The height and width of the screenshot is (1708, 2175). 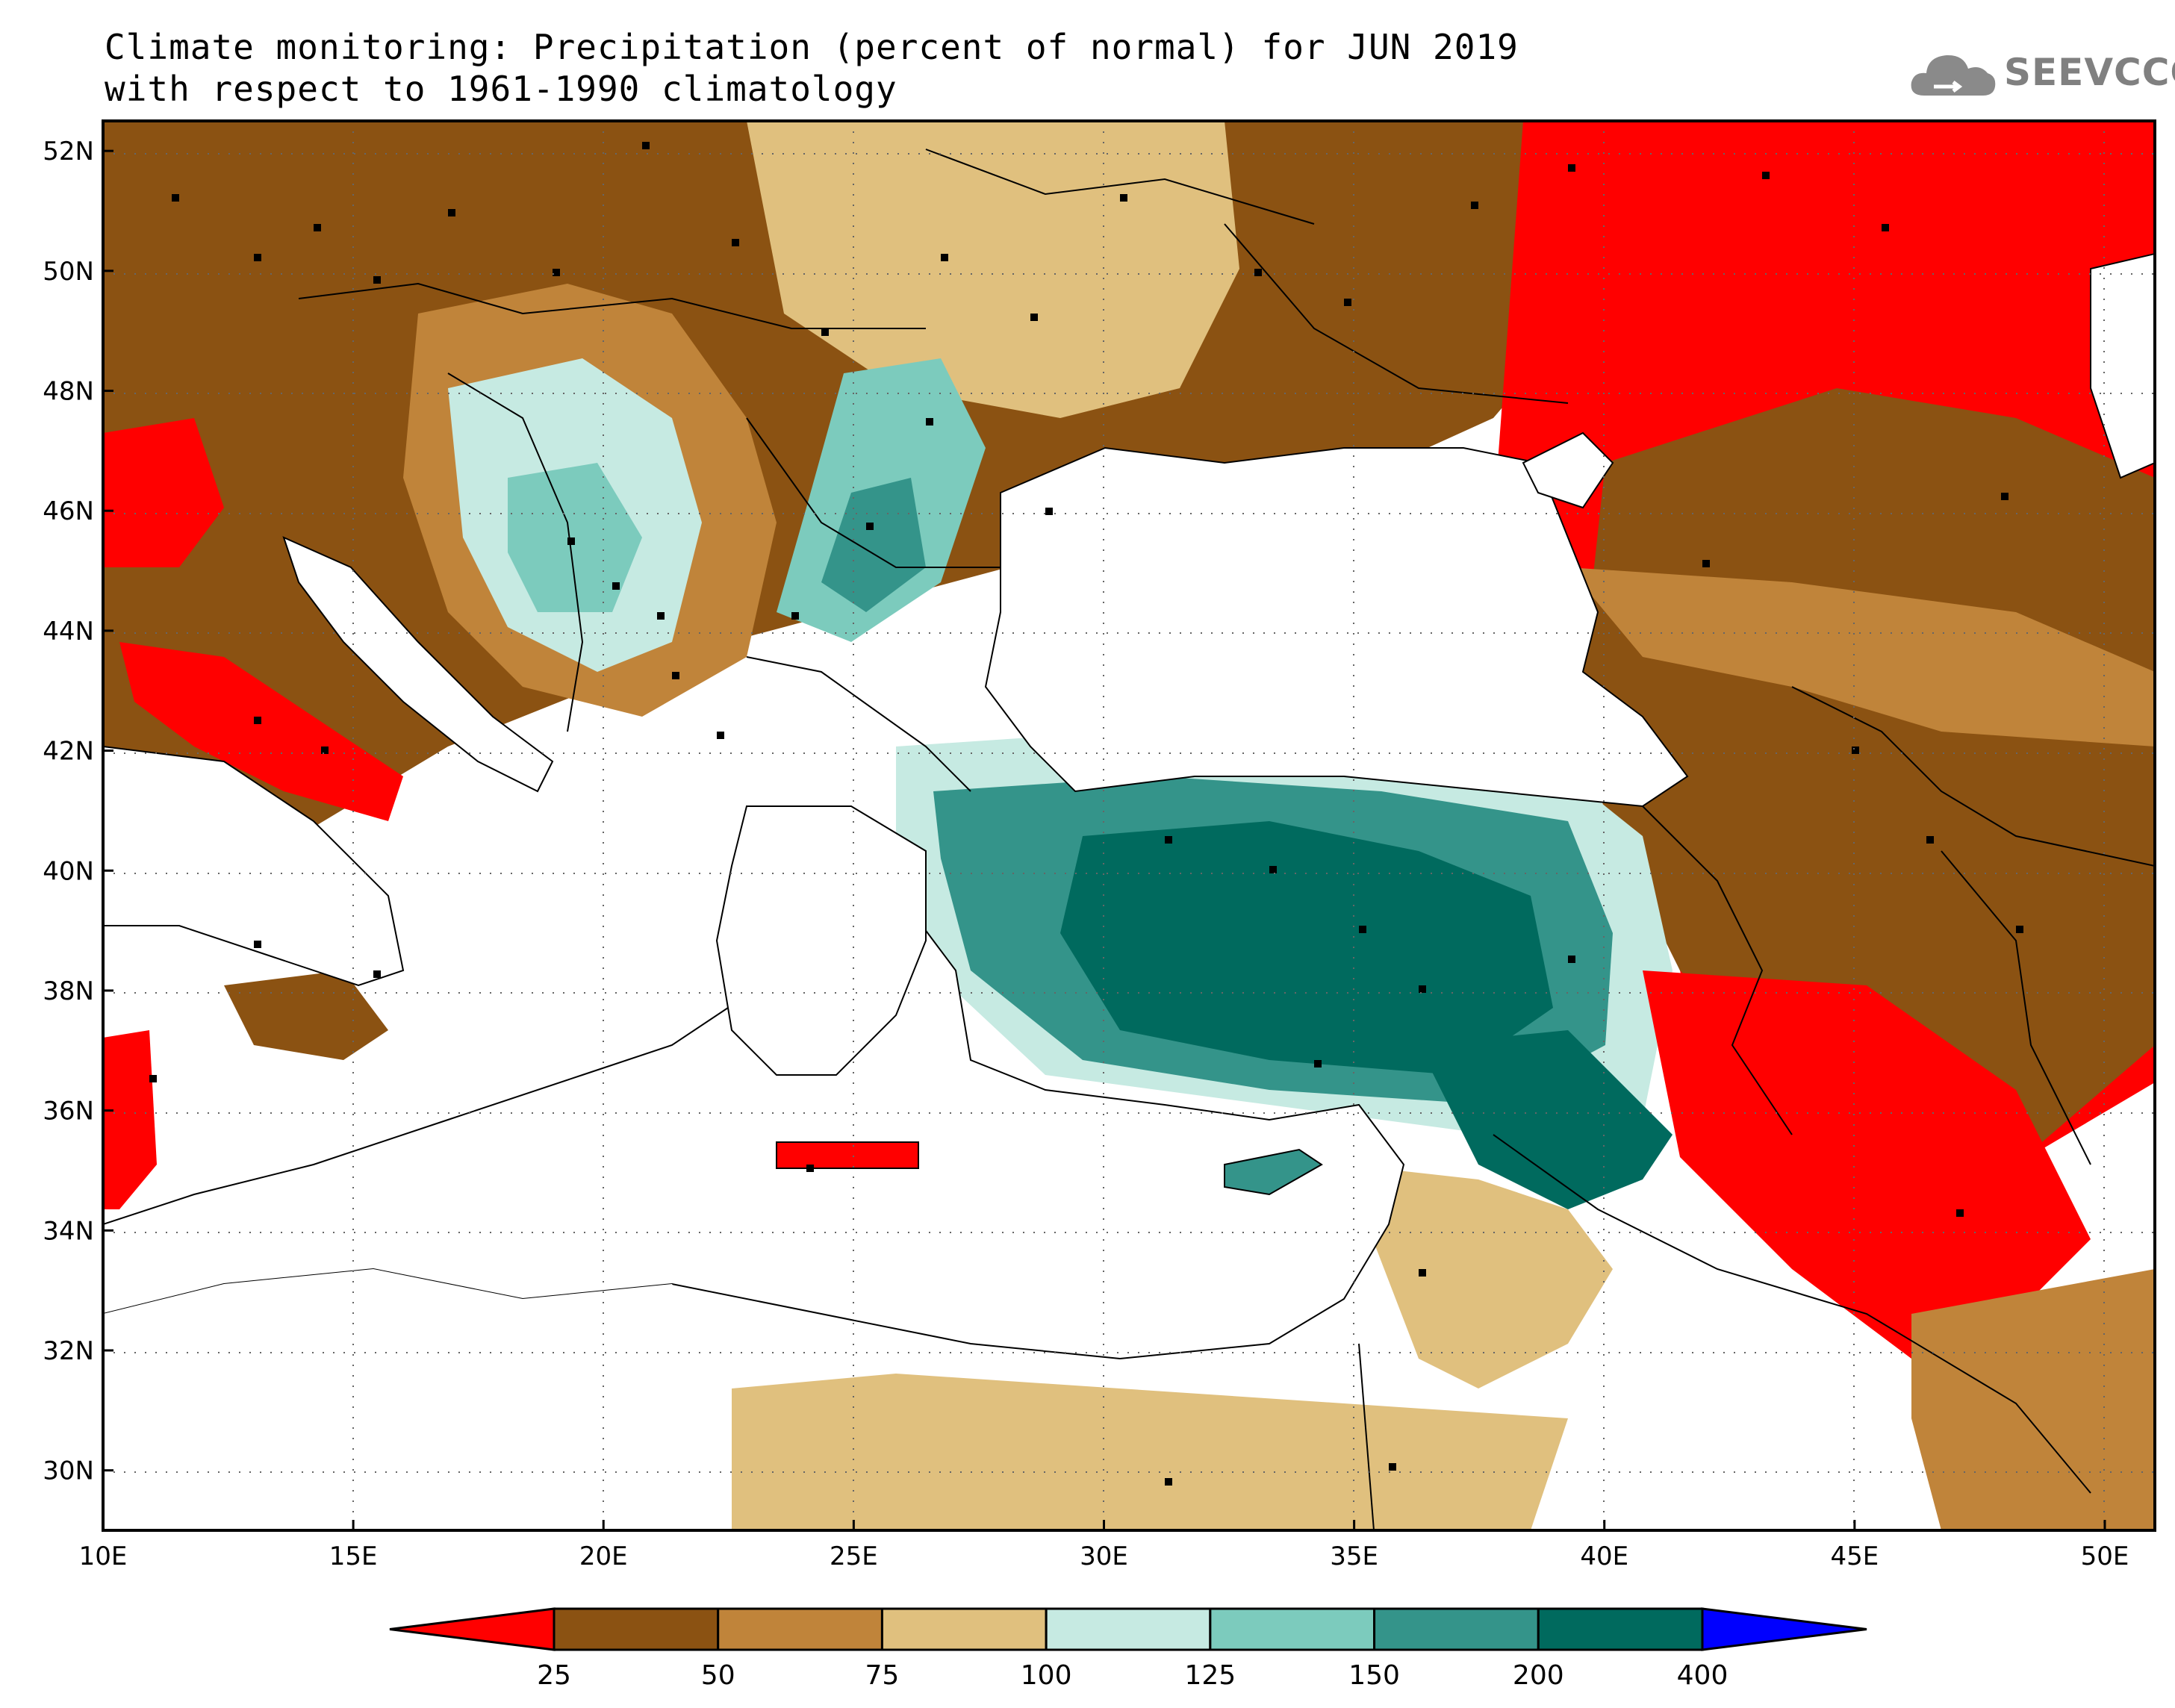 What do you see at coordinates (1546, 1119) in the screenshot?
I see `field-syria-wet` at bounding box center [1546, 1119].